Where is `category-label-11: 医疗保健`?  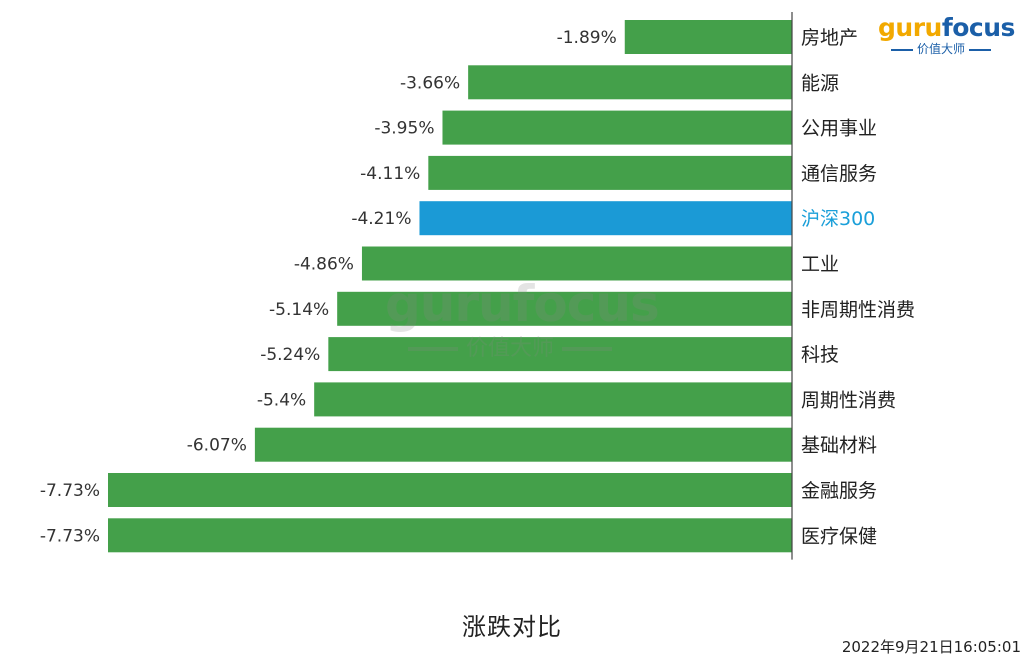 category-label-11: 医疗保健 is located at coordinates (839, 536).